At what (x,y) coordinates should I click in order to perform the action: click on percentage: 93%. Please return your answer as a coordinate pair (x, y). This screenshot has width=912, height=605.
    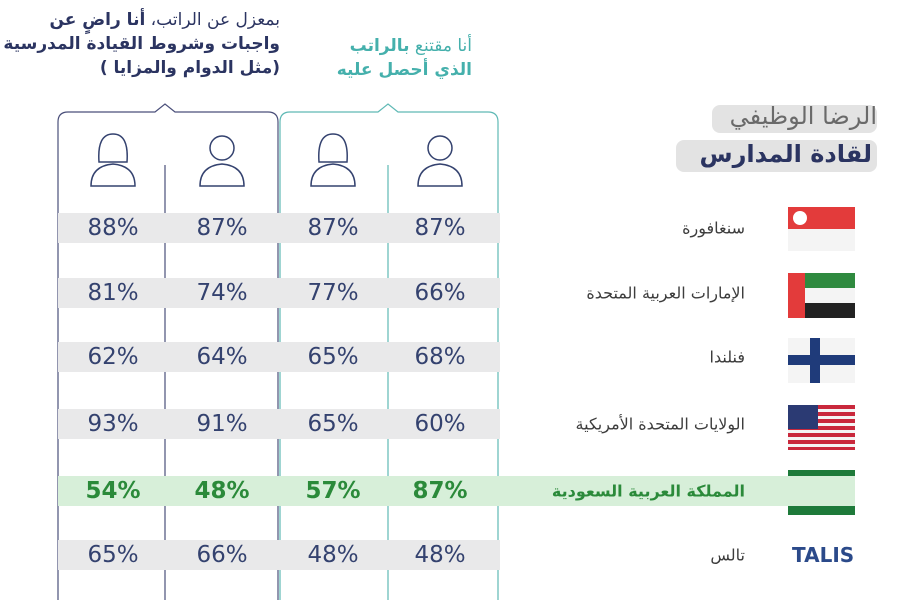
    Looking at the image, I should click on (113, 424).